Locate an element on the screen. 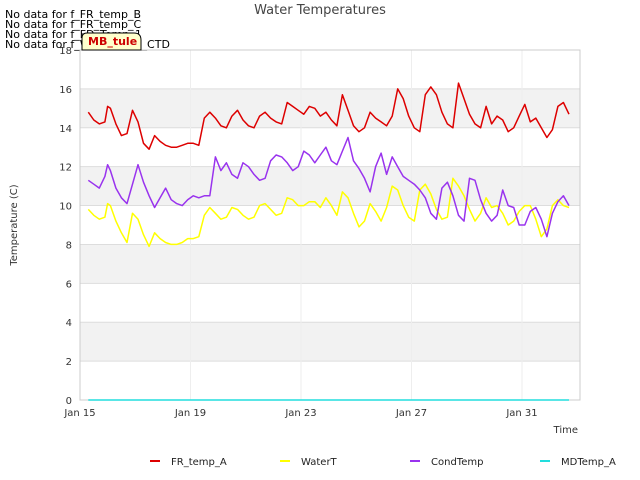 The image size is (640, 480). legend: FR_temp_A WaterT CondTemp MDTemp_A is located at coordinates (383, 462).